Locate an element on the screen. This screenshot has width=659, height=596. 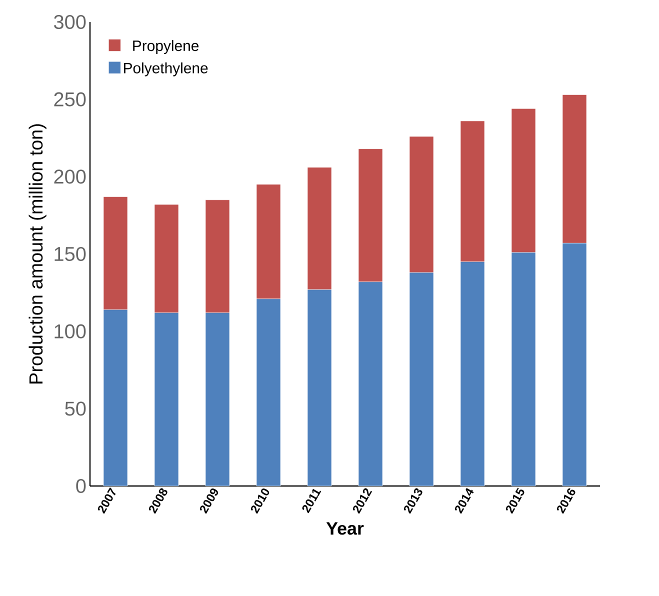
y-tick-label: 50 is located at coordinates (75, 409).